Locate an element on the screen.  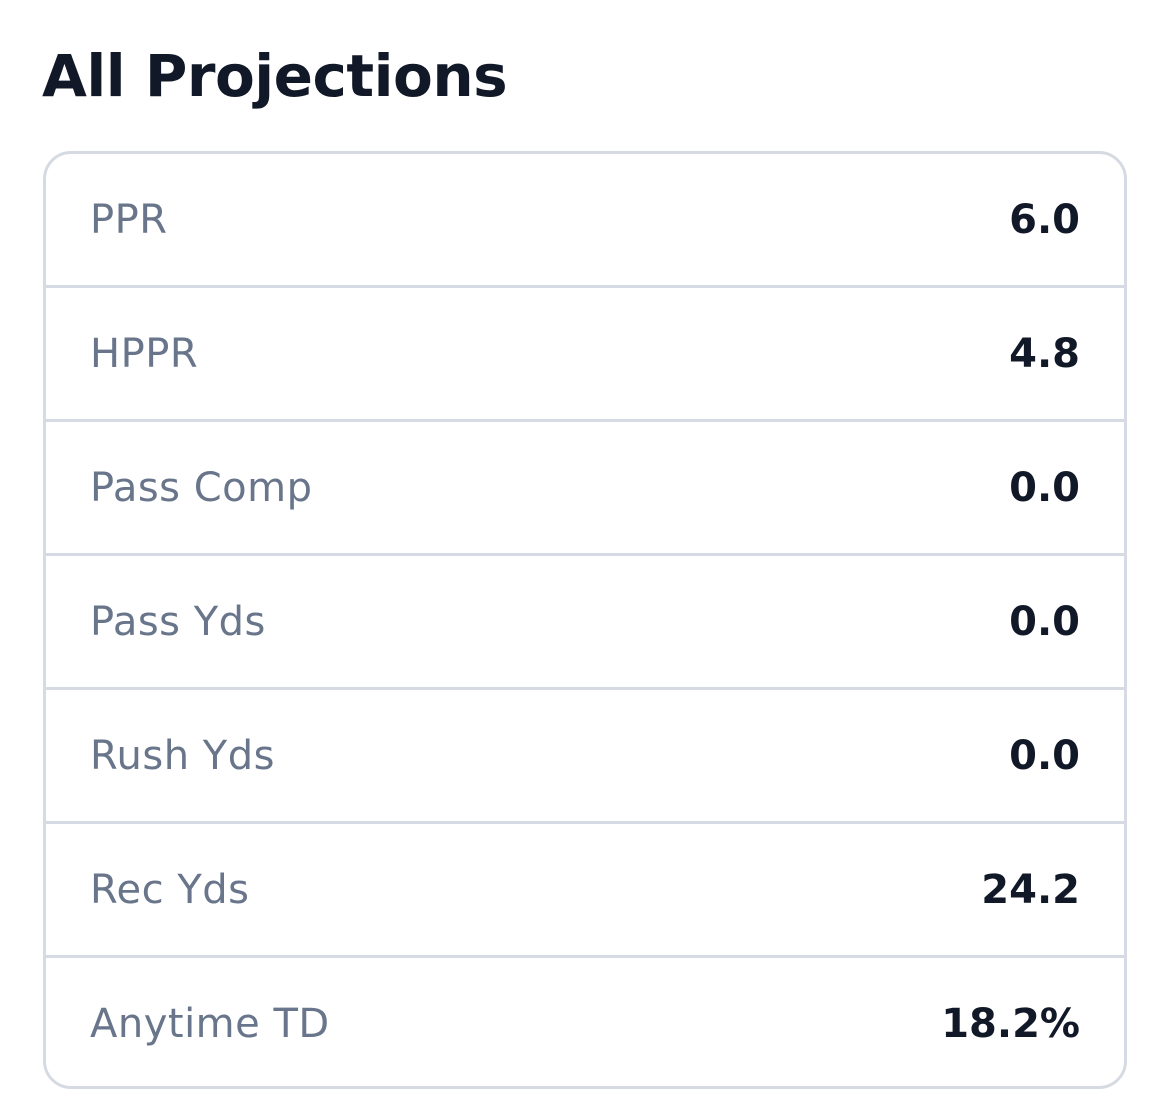
projection-value: 24.2 is located at coordinates (1030, 889).